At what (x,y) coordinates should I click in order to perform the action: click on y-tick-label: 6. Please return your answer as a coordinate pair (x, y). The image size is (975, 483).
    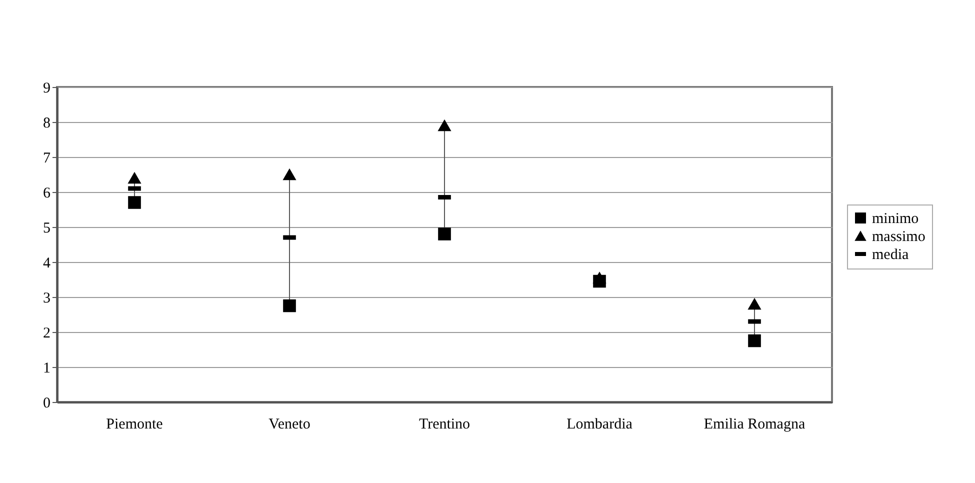
    Looking at the image, I should click on (47, 194).